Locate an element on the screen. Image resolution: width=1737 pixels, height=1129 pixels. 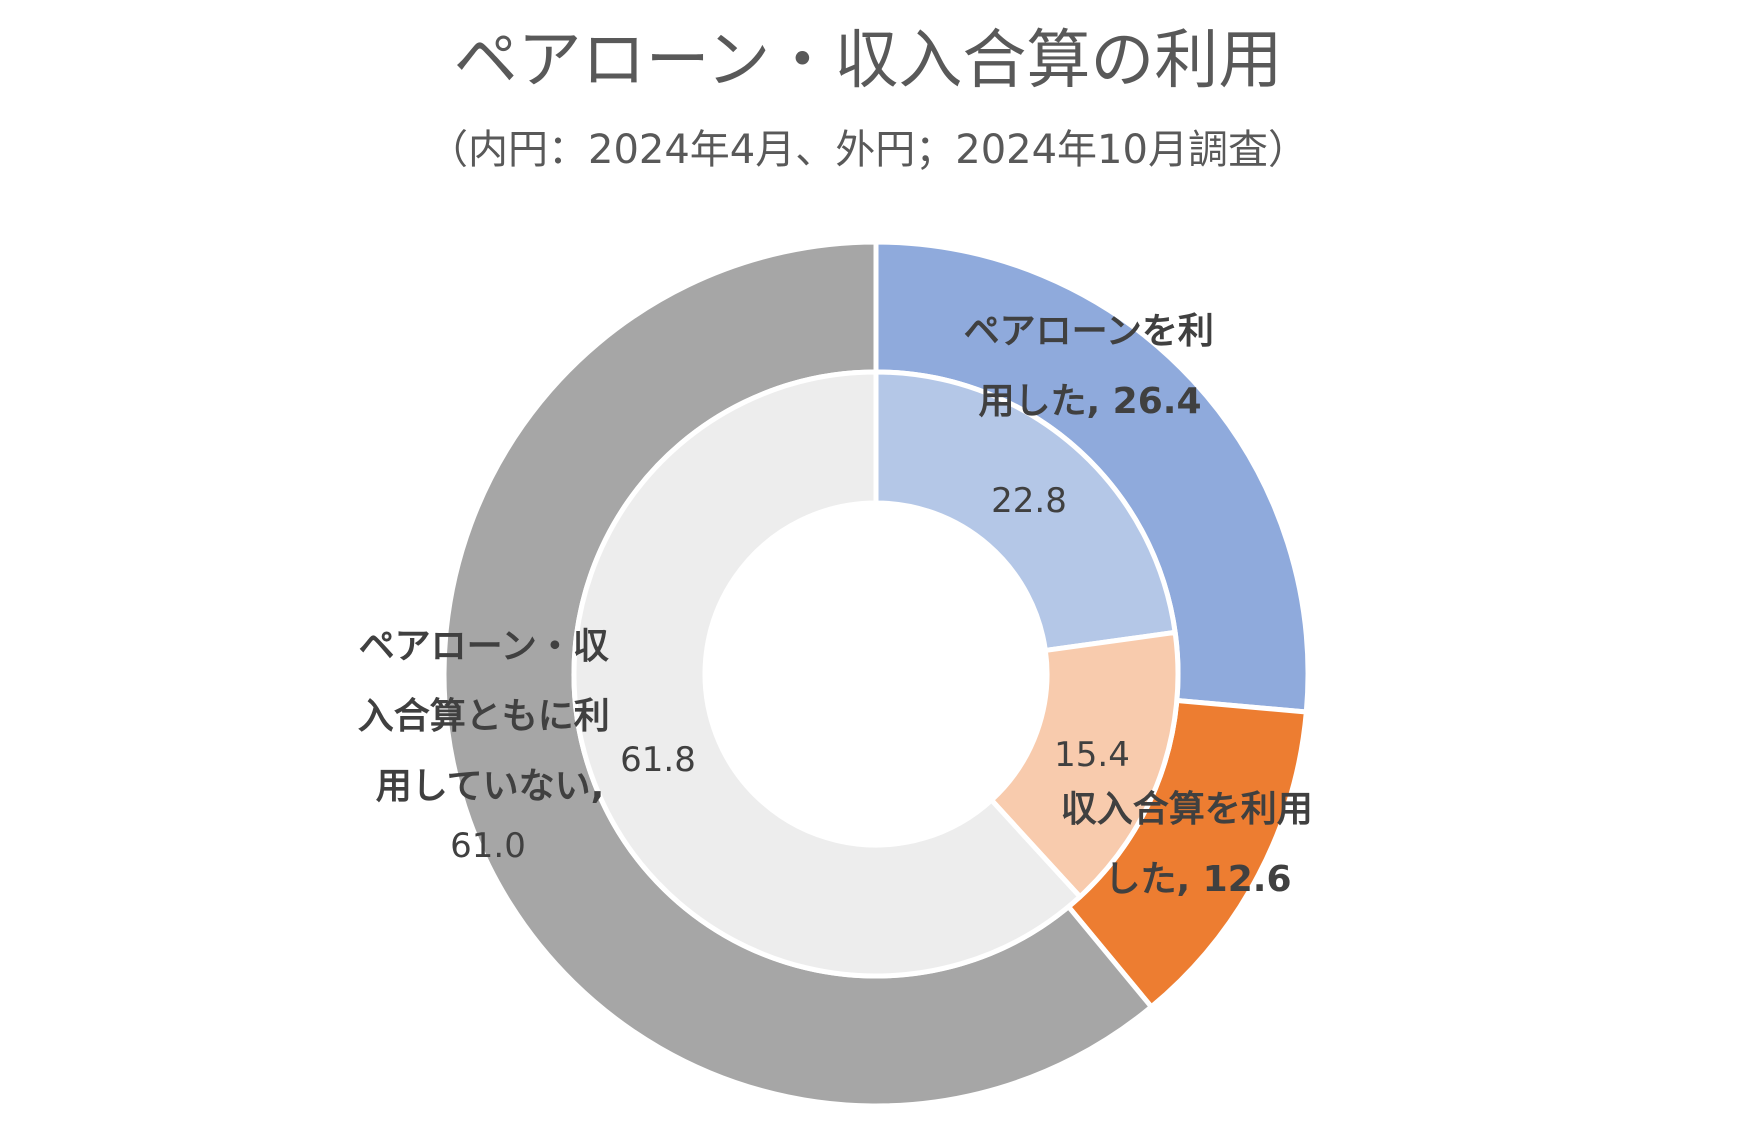
label-pair-loan-line1: ペアローンを利 is located at coordinates (1089, 331).